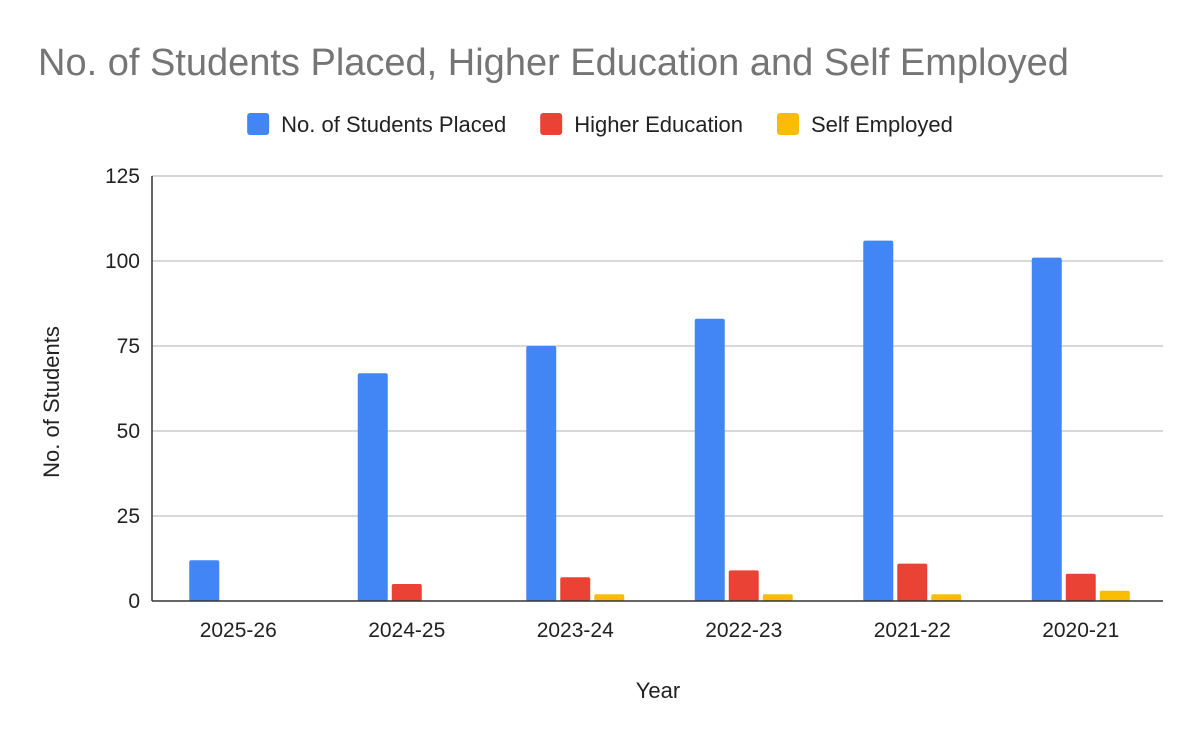  Describe the element at coordinates (122, 261) in the screenshot. I see `y-tick-label: 100` at that location.